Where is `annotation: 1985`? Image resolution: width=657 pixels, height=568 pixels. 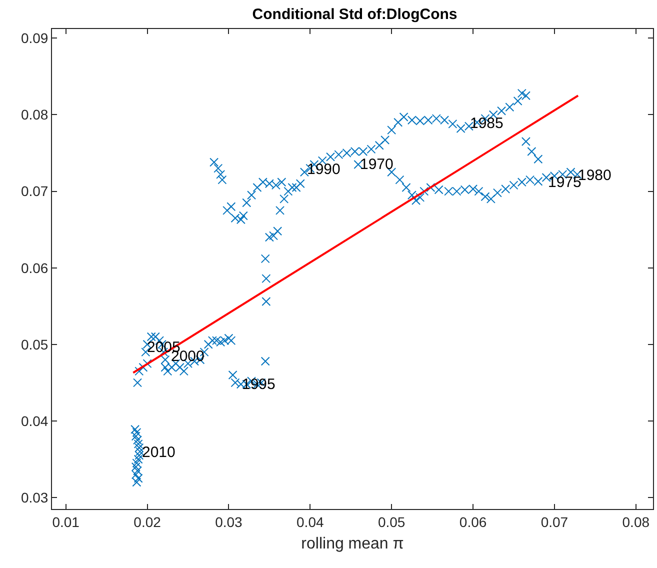
annotation: 1985 is located at coordinates (487, 123).